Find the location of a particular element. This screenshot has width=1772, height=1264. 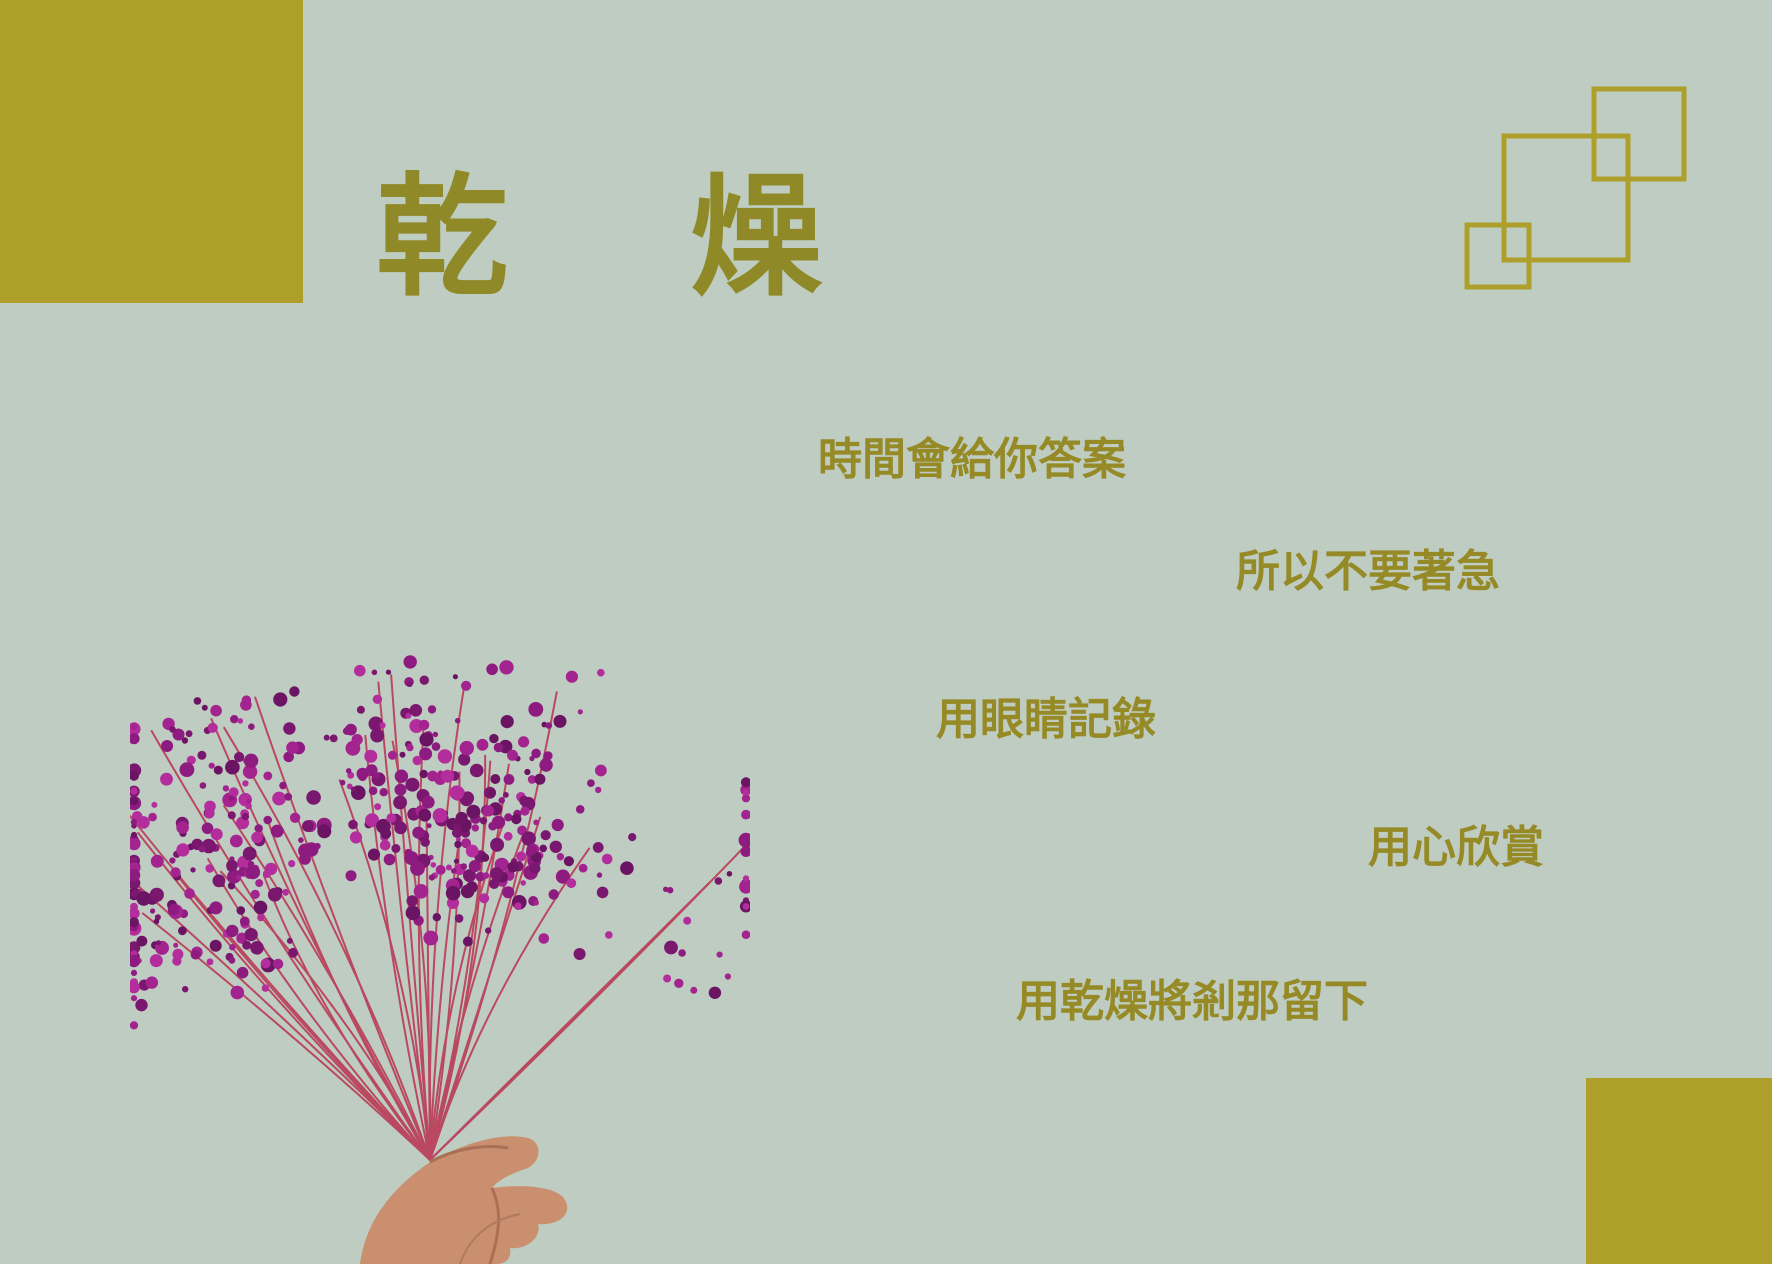

poem-line-1: 時間會給你答案 is located at coordinates (972, 459).